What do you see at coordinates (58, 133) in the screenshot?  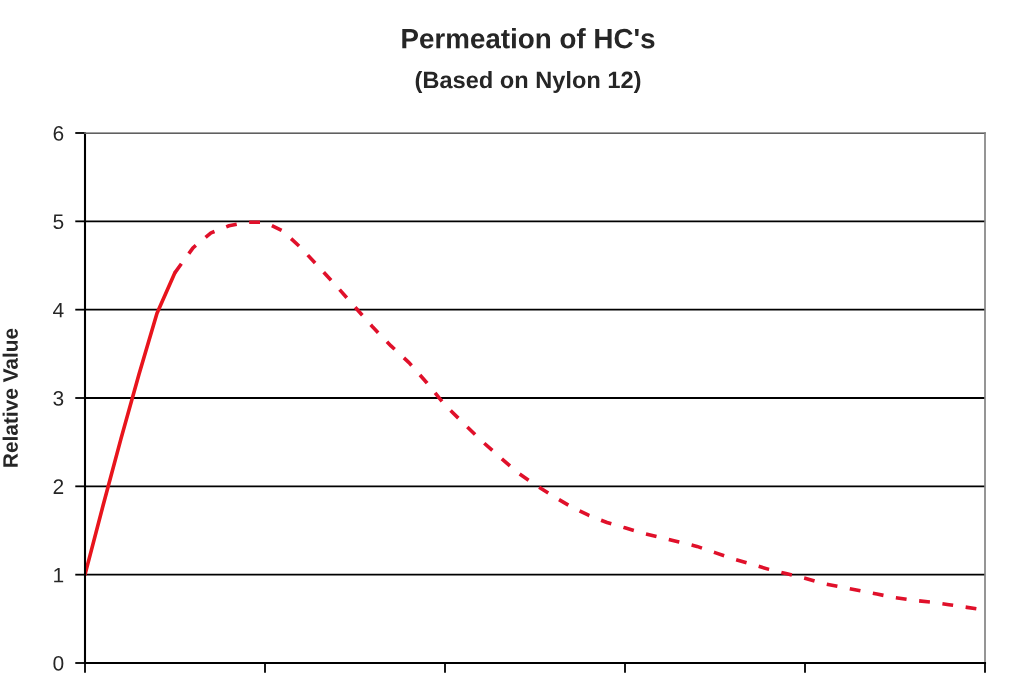 I see `y-tick-label: 6` at bounding box center [58, 133].